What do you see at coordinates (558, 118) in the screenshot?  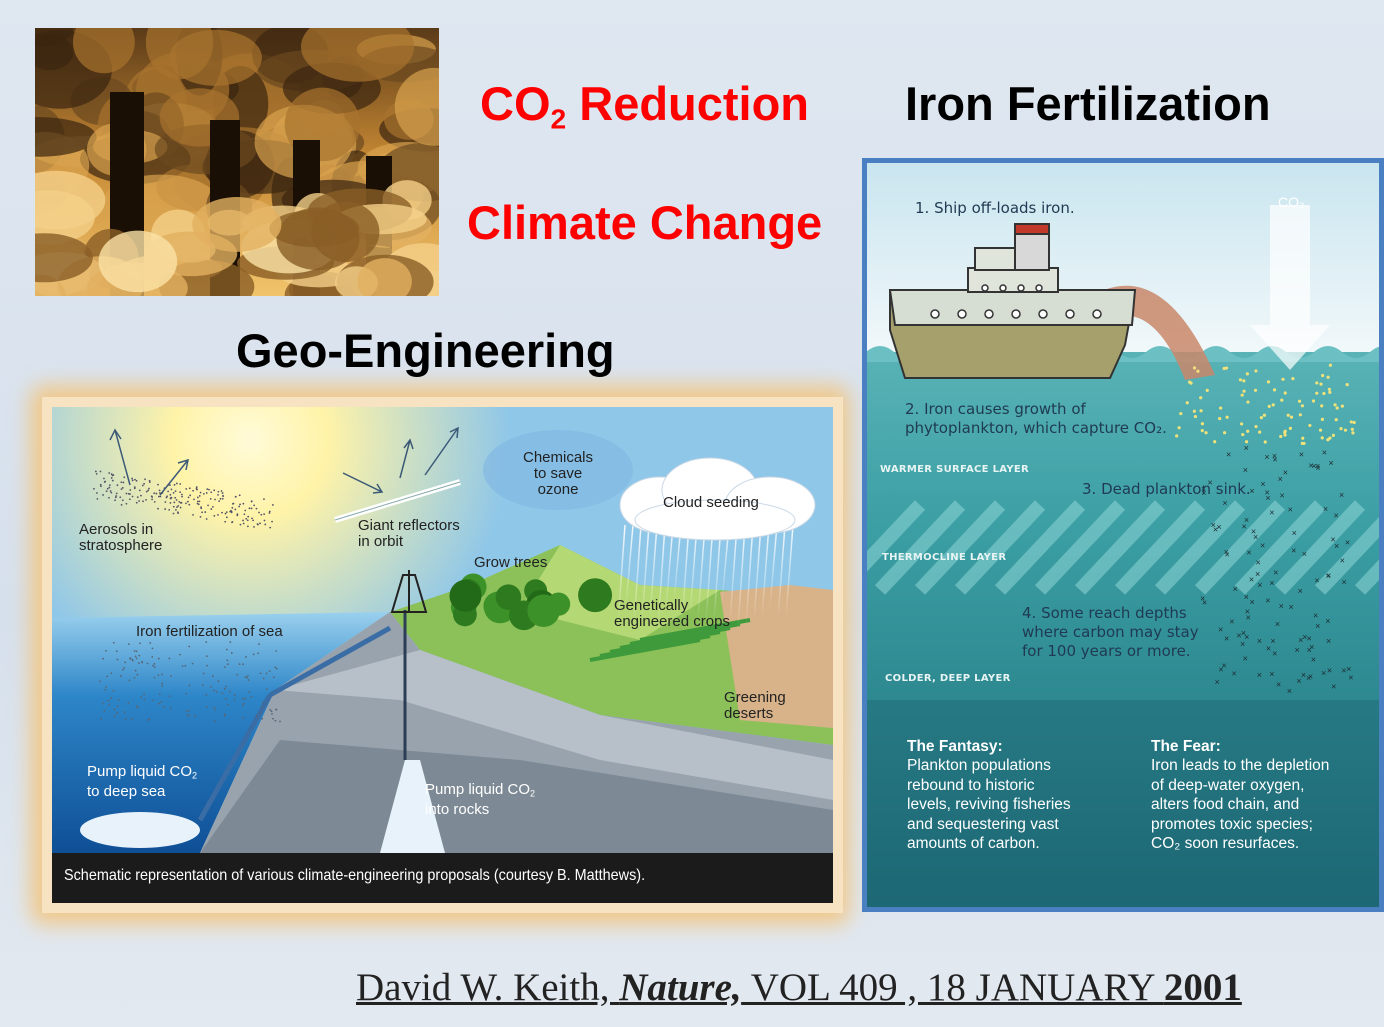 I see `title-subscript: 2` at bounding box center [558, 118].